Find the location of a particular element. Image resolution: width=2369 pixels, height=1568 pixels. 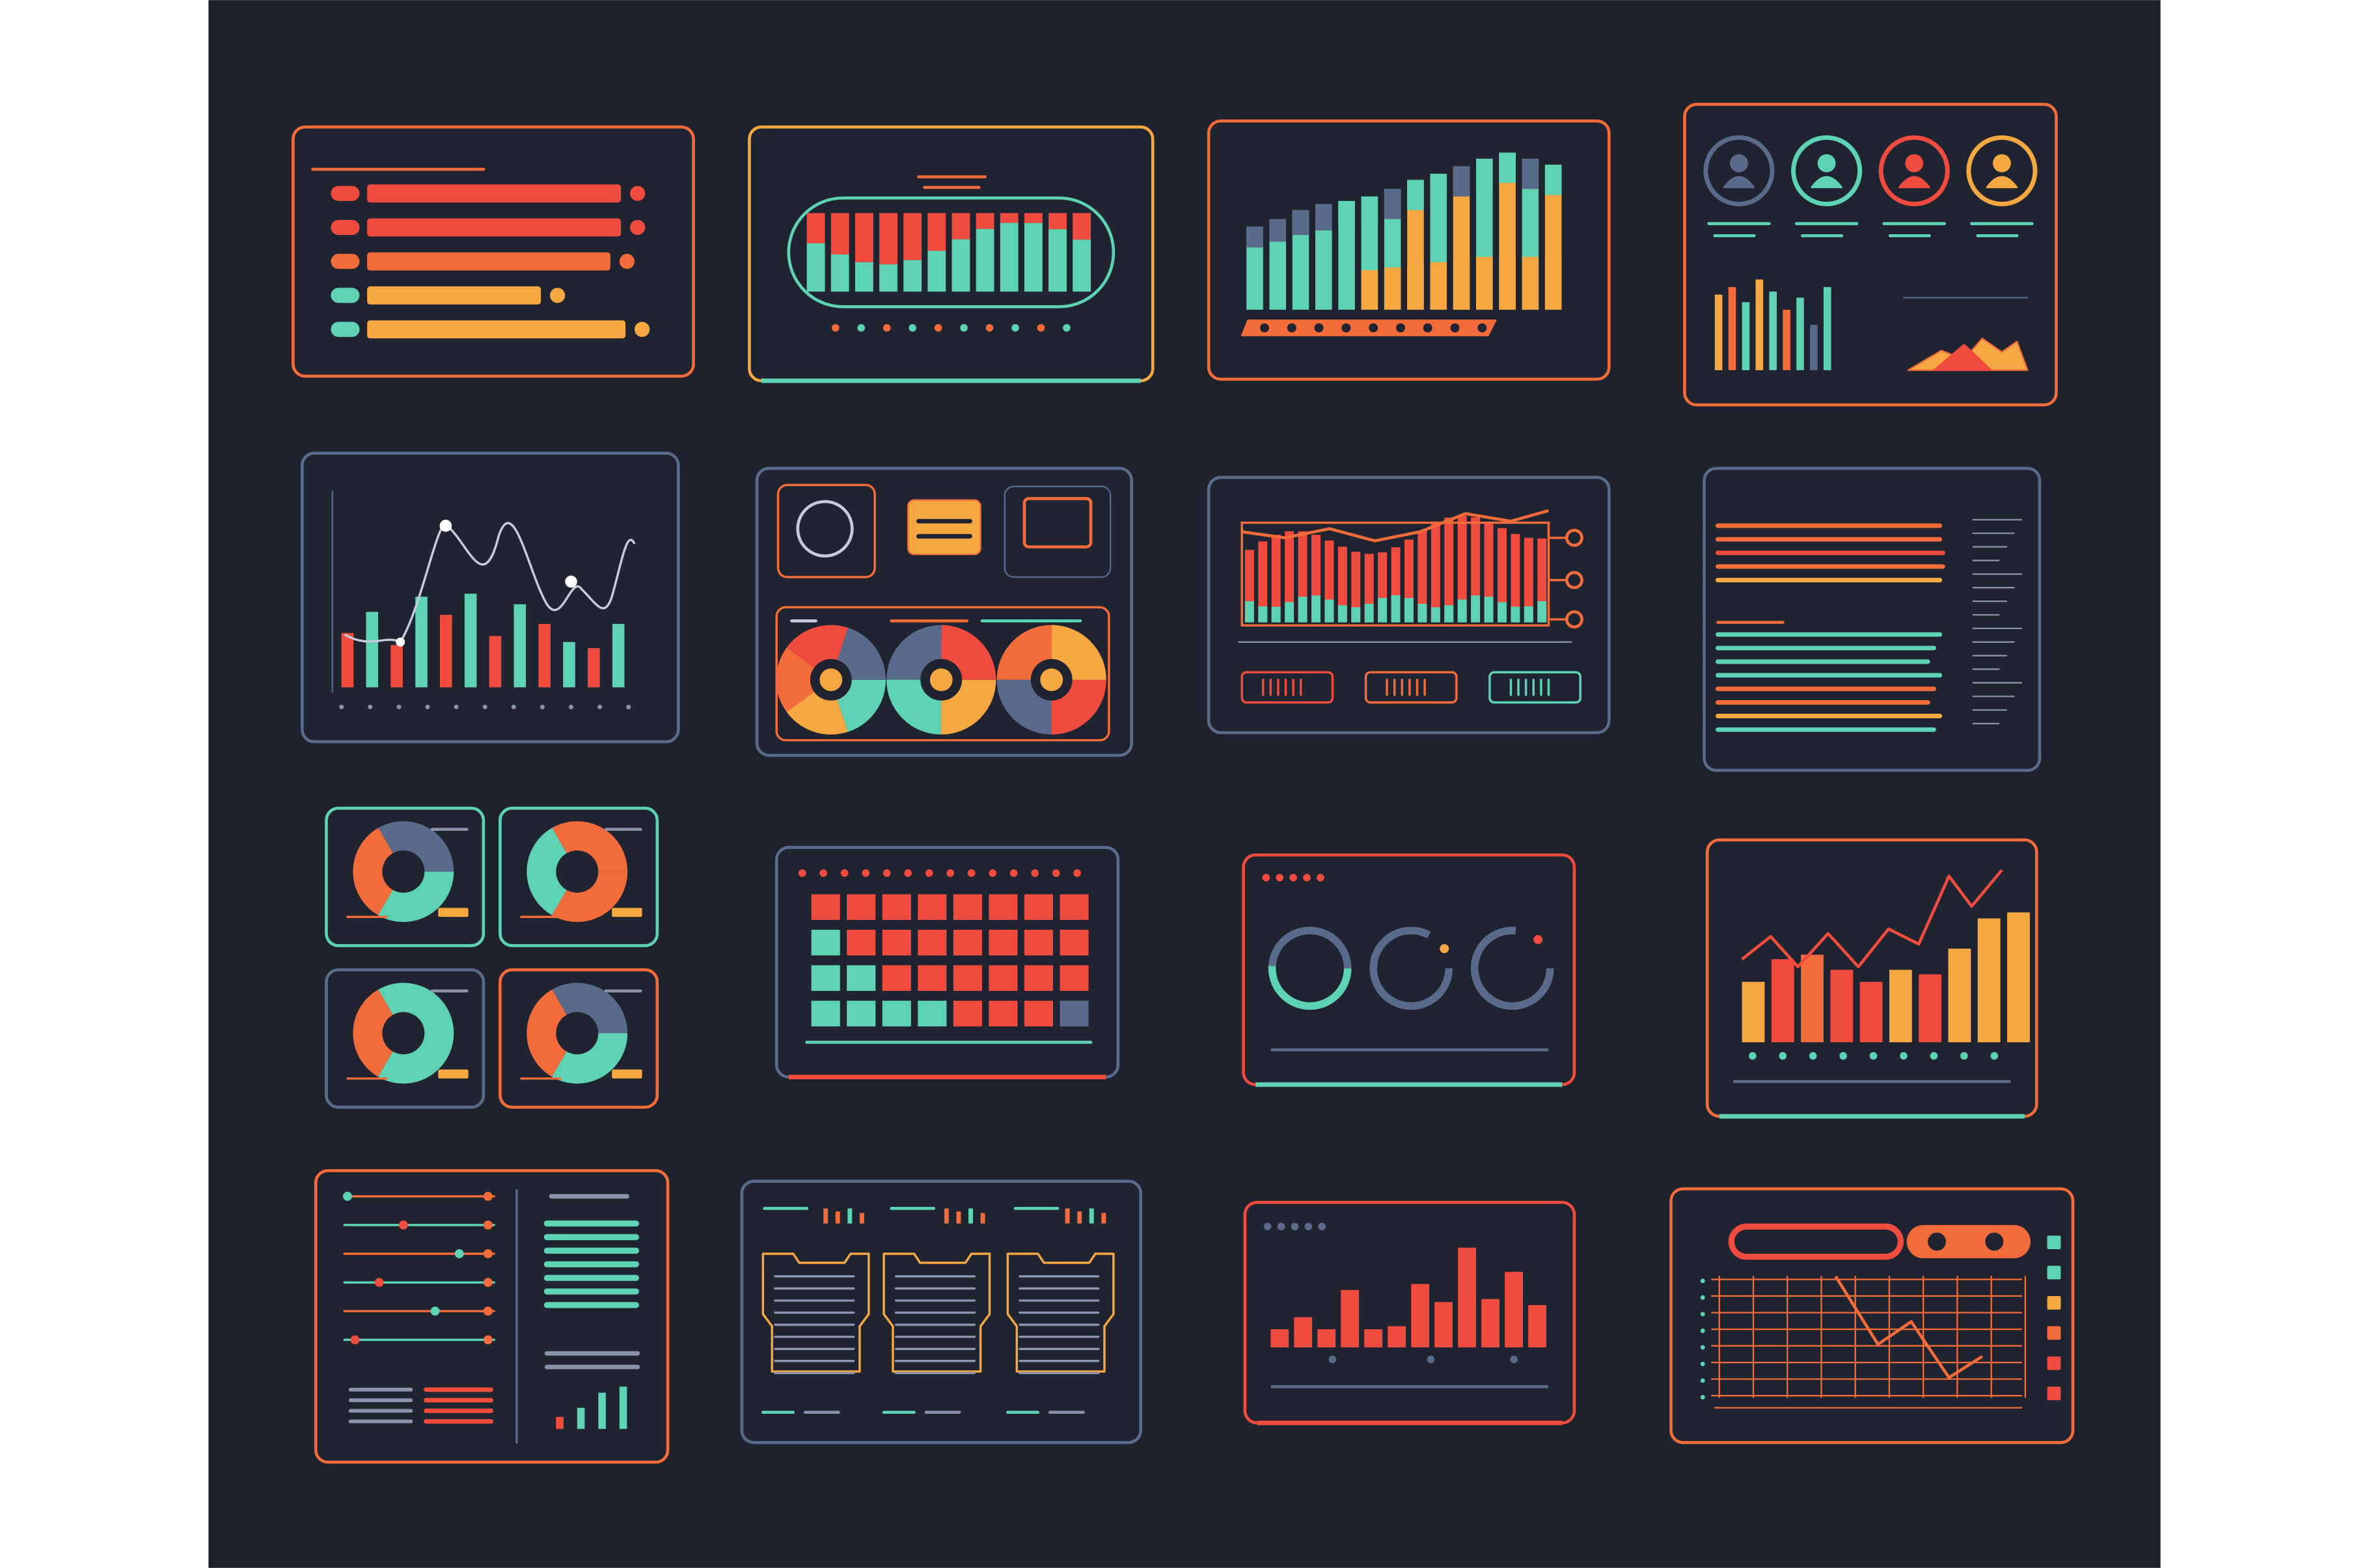

ring is located at coordinates (1310, 968).